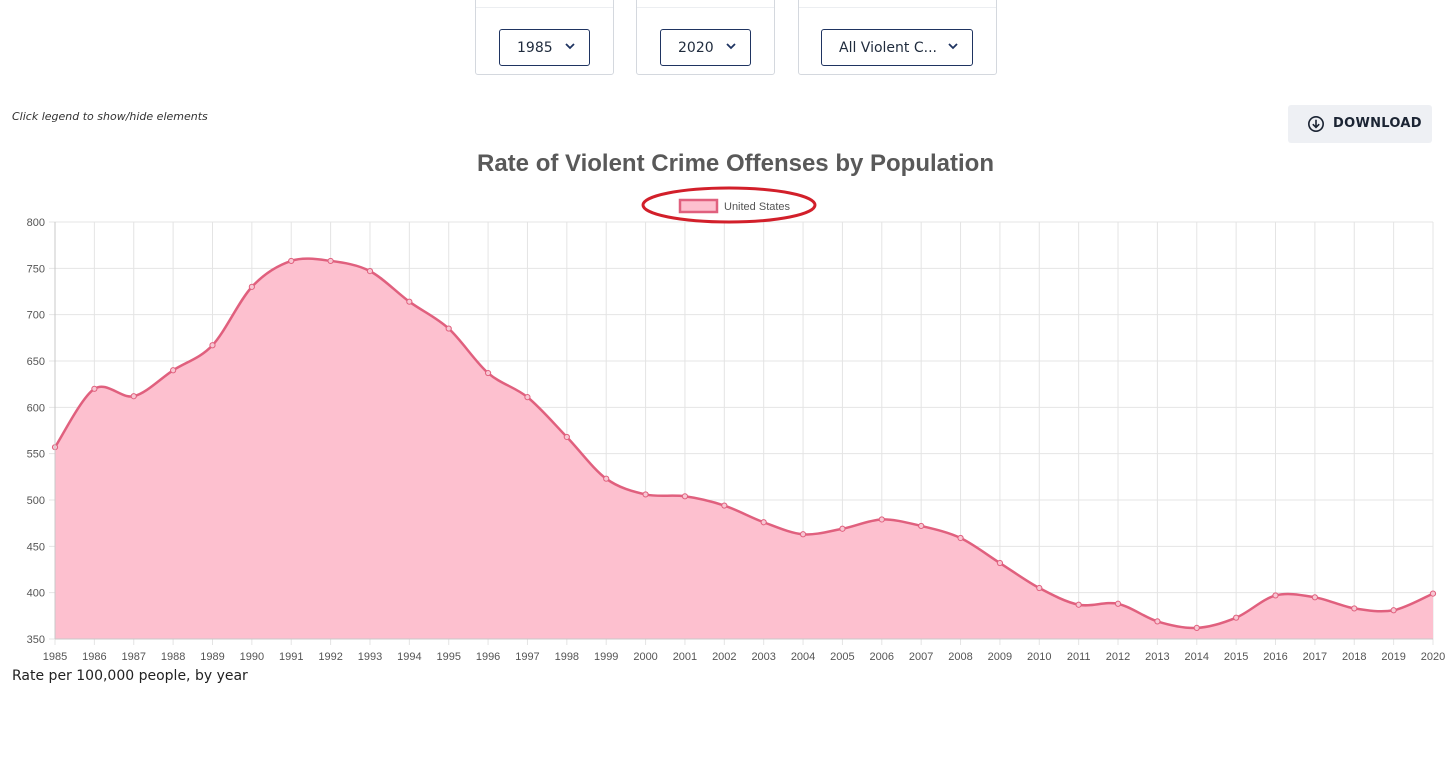  I want to click on x-tick-label: 1989, so click(212, 657).